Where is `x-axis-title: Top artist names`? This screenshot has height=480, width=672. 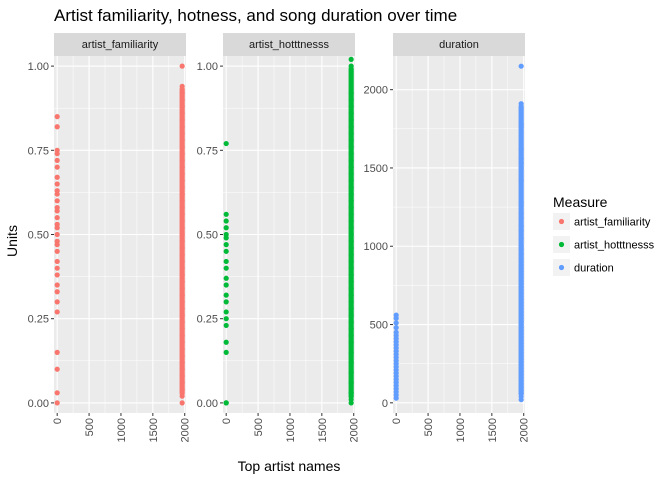 x-axis-title: Top artist names is located at coordinates (289, 466).